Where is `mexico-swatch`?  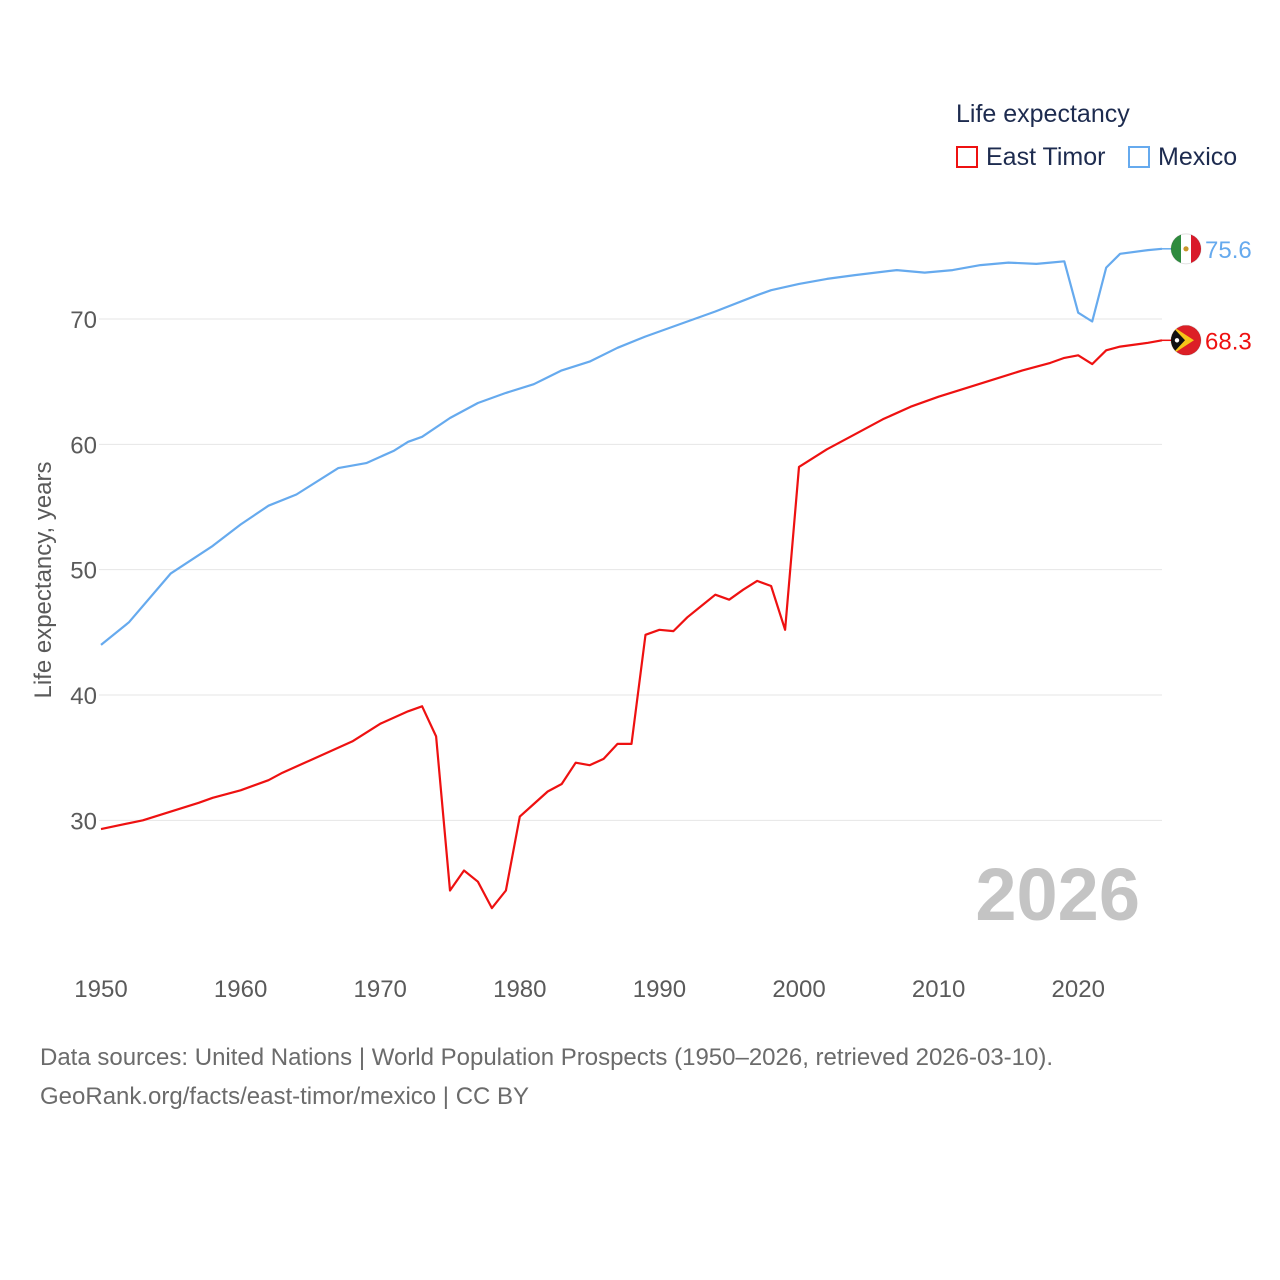
mexico-swatch is located at coordinates (1139, 157).